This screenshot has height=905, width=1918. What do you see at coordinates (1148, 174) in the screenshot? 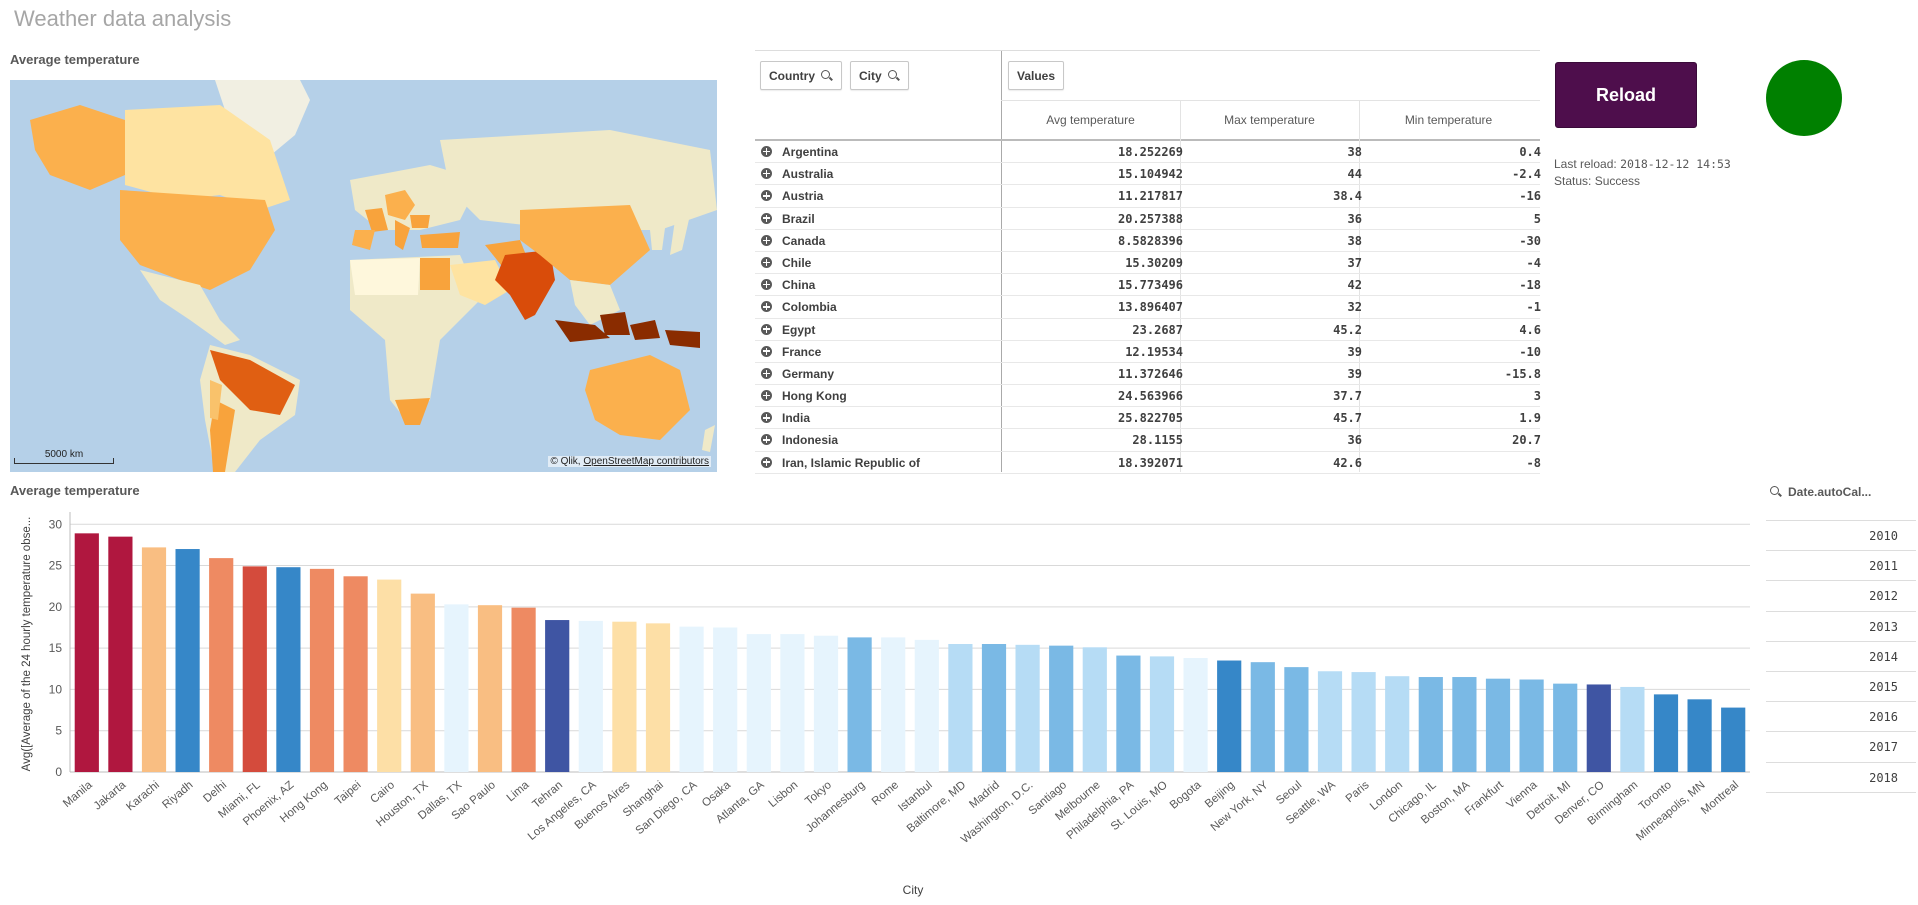
I see `table-row: Australia 15.104942 44 -2.4` at bounding box center [1148, 174].